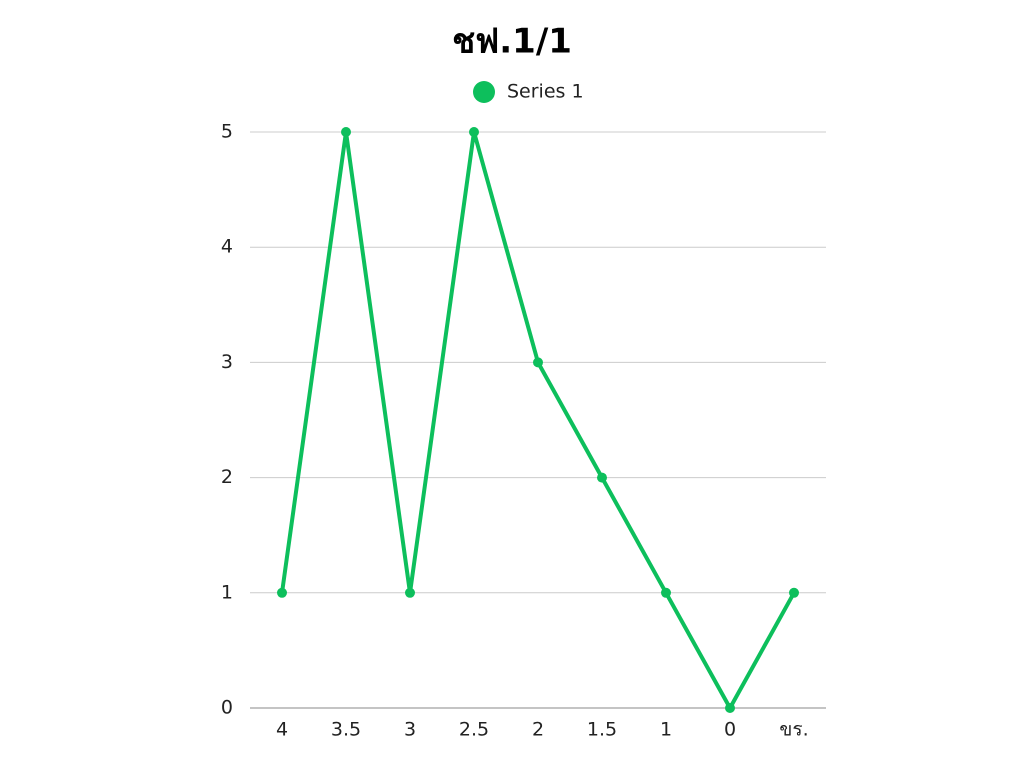 The height and width of the screenshot is (768, 1024). Describe the element at coordinates (227, 362) in the screenshot. I see `y-tick-label: 3` at that location.